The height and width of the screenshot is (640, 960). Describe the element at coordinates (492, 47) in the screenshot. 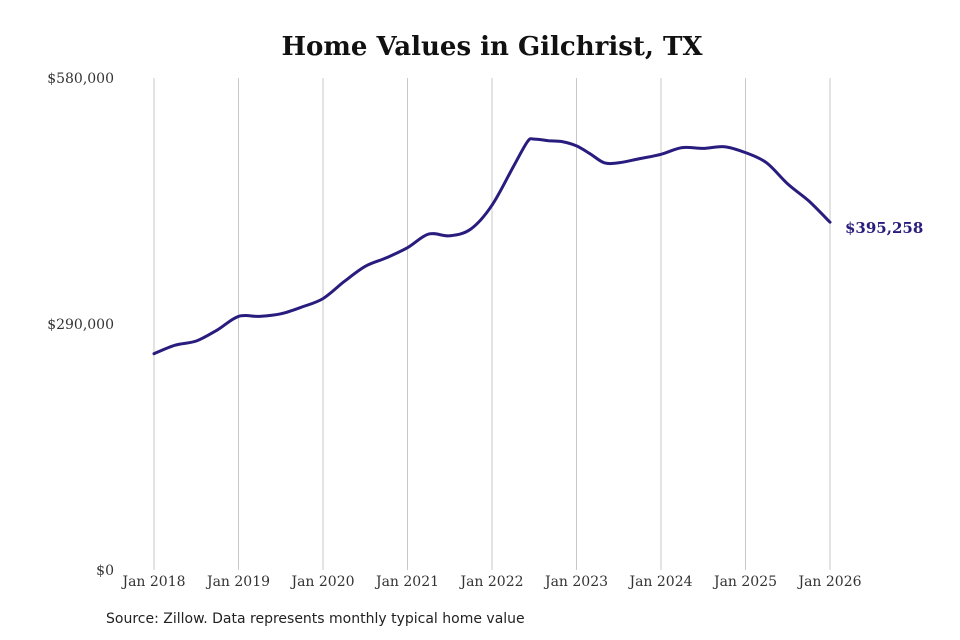

I see `chart-title: Home Values in Gilchrist, TX` at that location.